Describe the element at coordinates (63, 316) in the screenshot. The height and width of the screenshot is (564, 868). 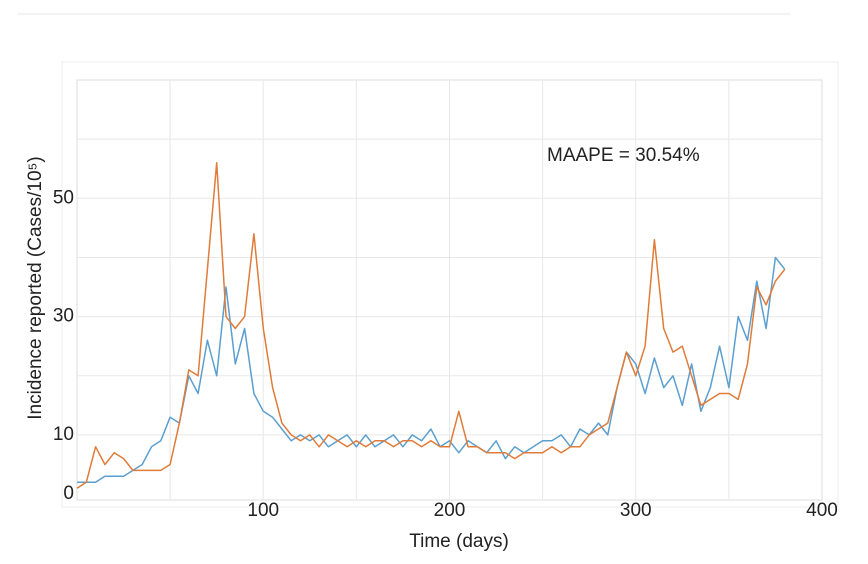
I see `y-tick-label: 30` at that location.